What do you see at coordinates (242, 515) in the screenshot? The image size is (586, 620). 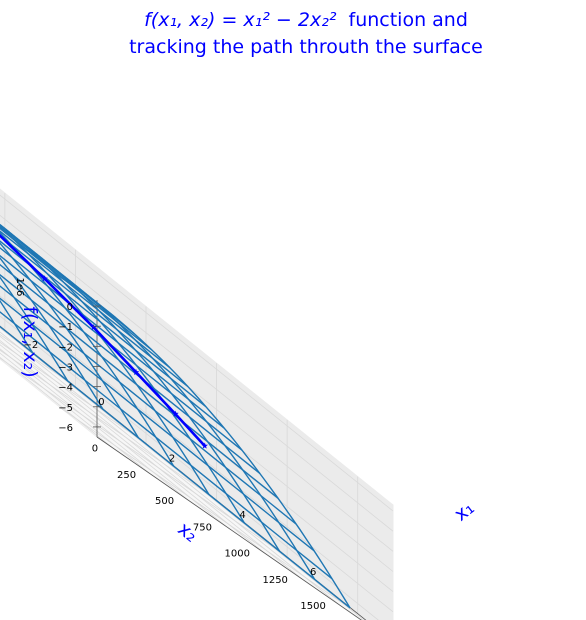 I see `x1-tick-label: 4` at bounding box center [242, 515].